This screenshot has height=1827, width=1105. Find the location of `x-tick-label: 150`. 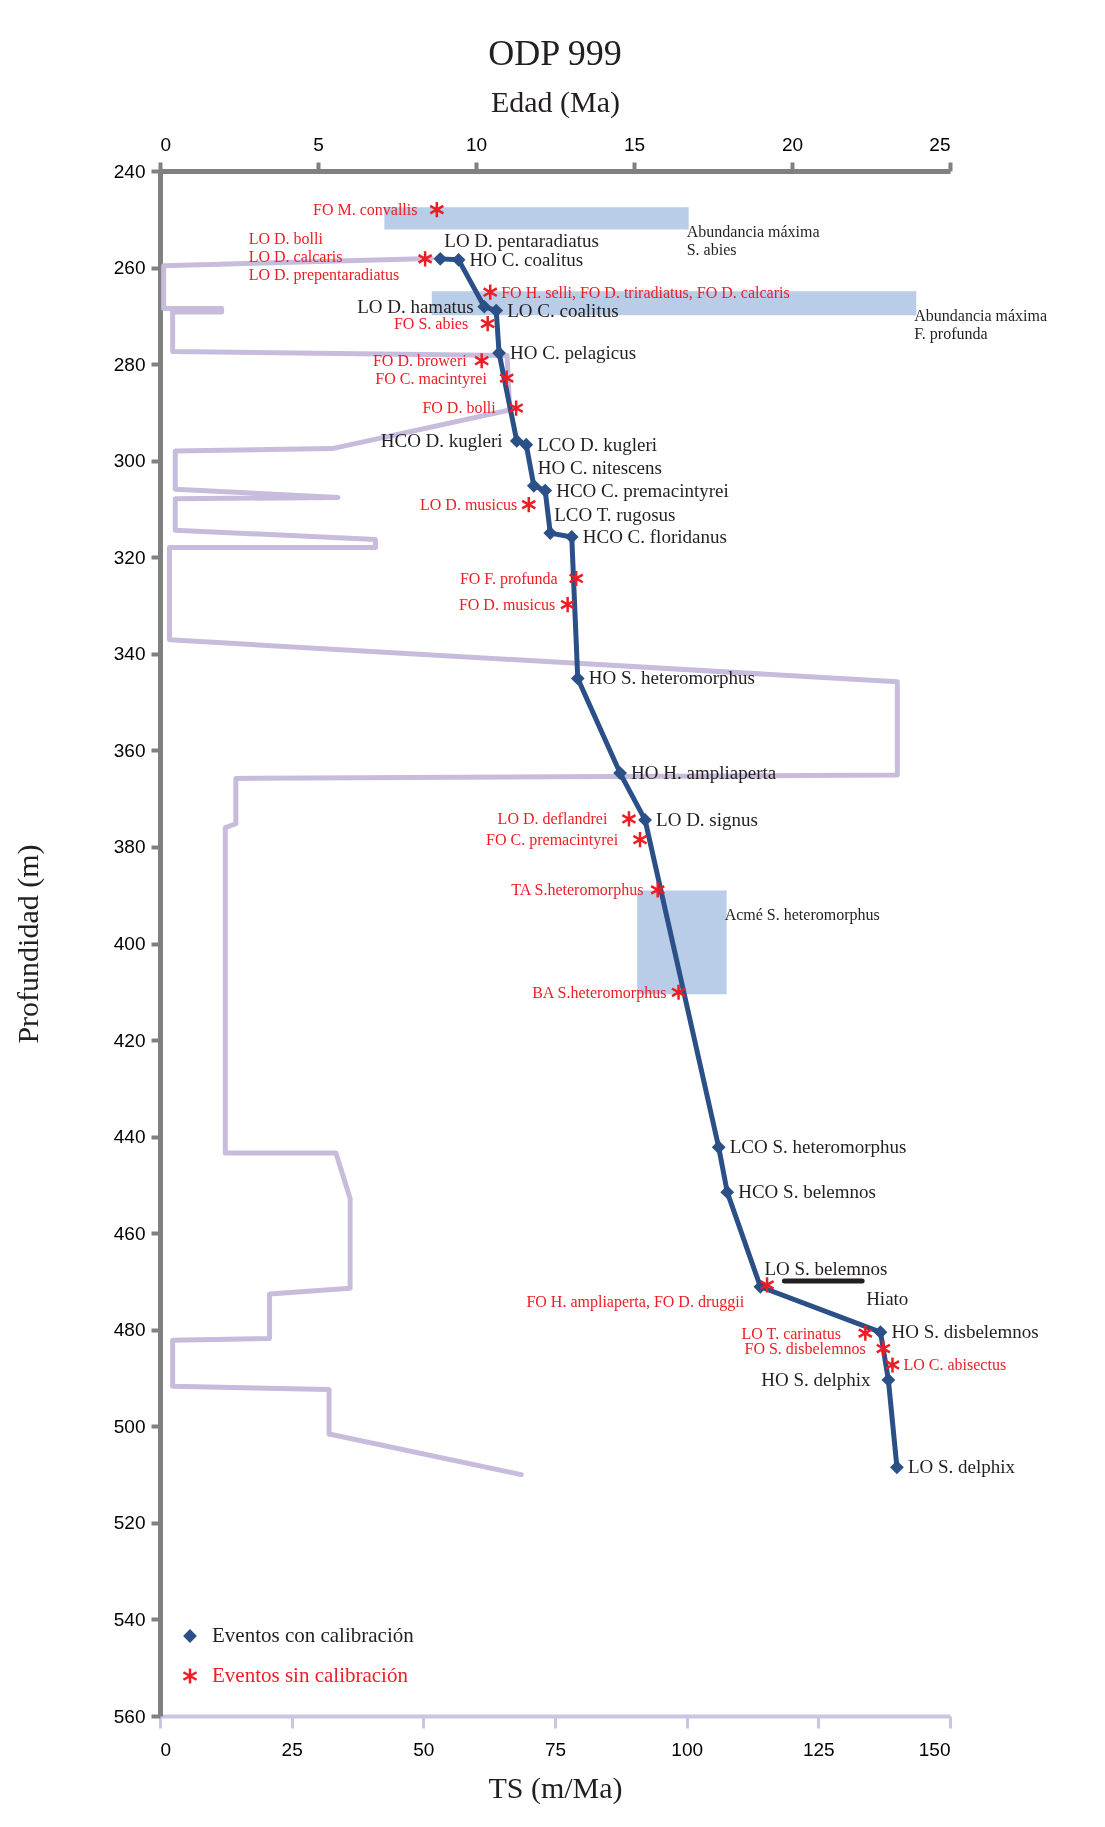

x-tick-label: 150 is located at coordinates (934, 1749).